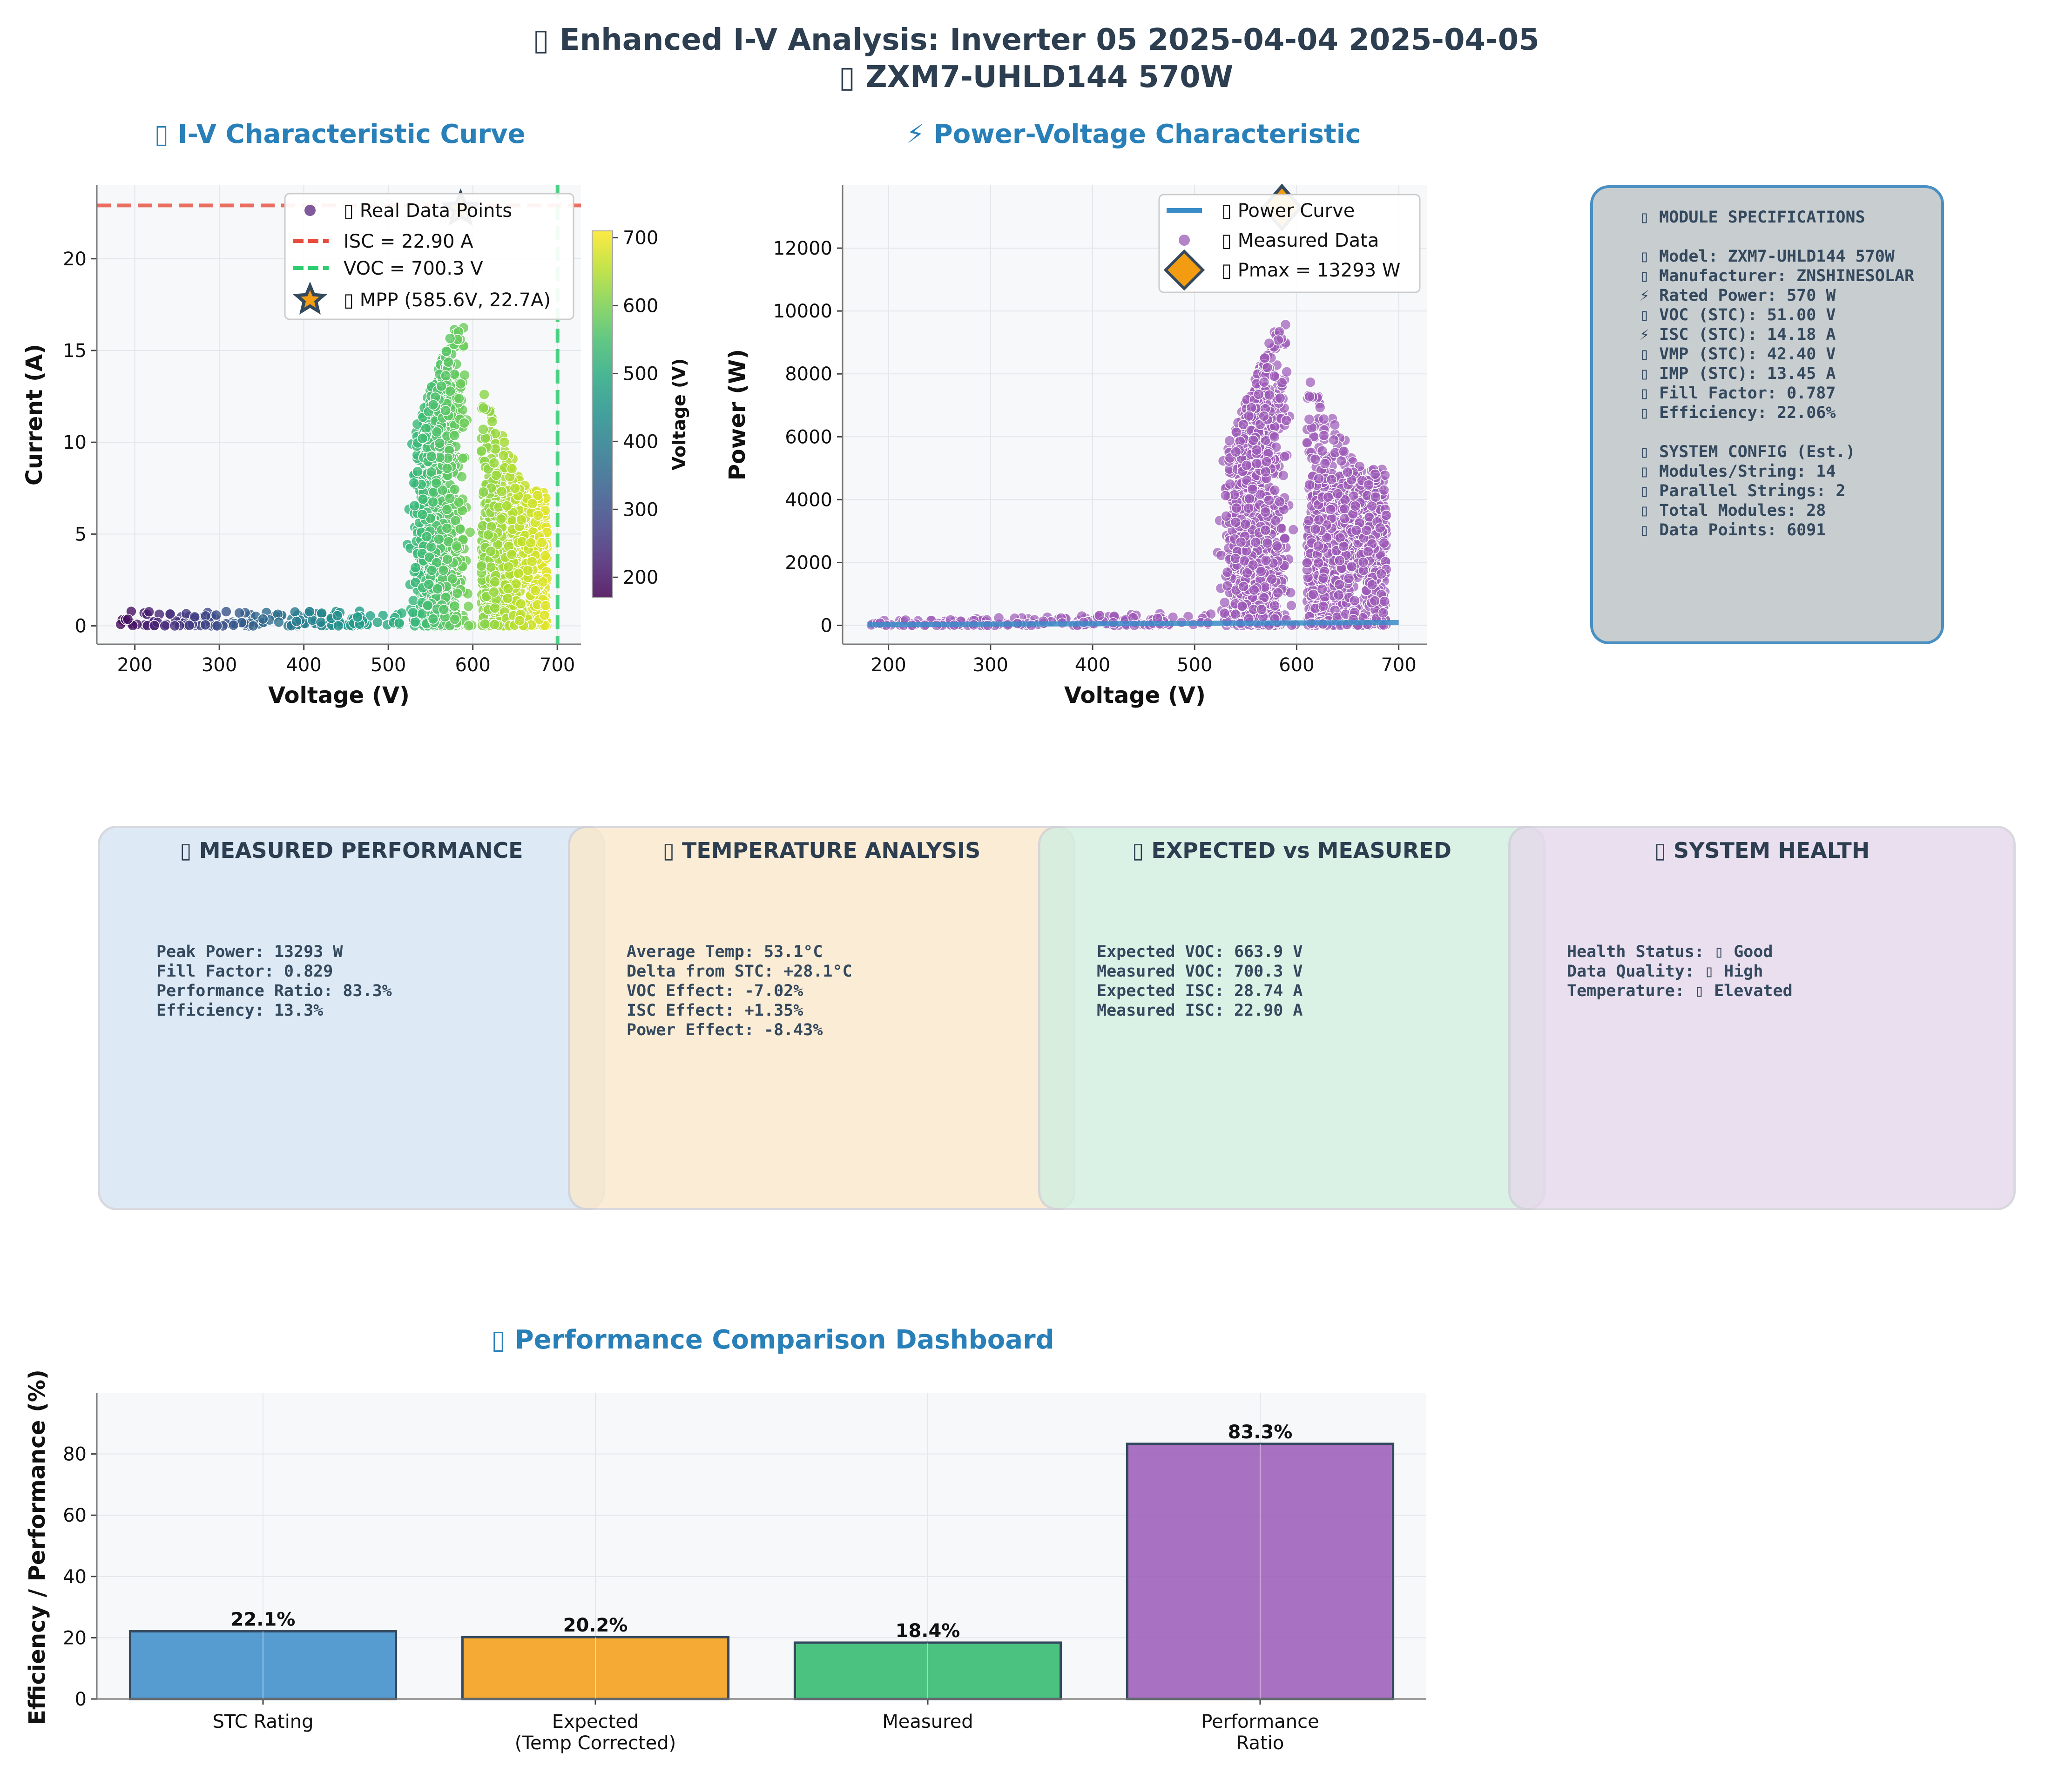 The image size is (2072, 1773). What do you see at coordinates (739, 971) in the screenshot?
I see `summary-card-line: Delta from STC: +28.1°C` at bounding box center [739, 971].